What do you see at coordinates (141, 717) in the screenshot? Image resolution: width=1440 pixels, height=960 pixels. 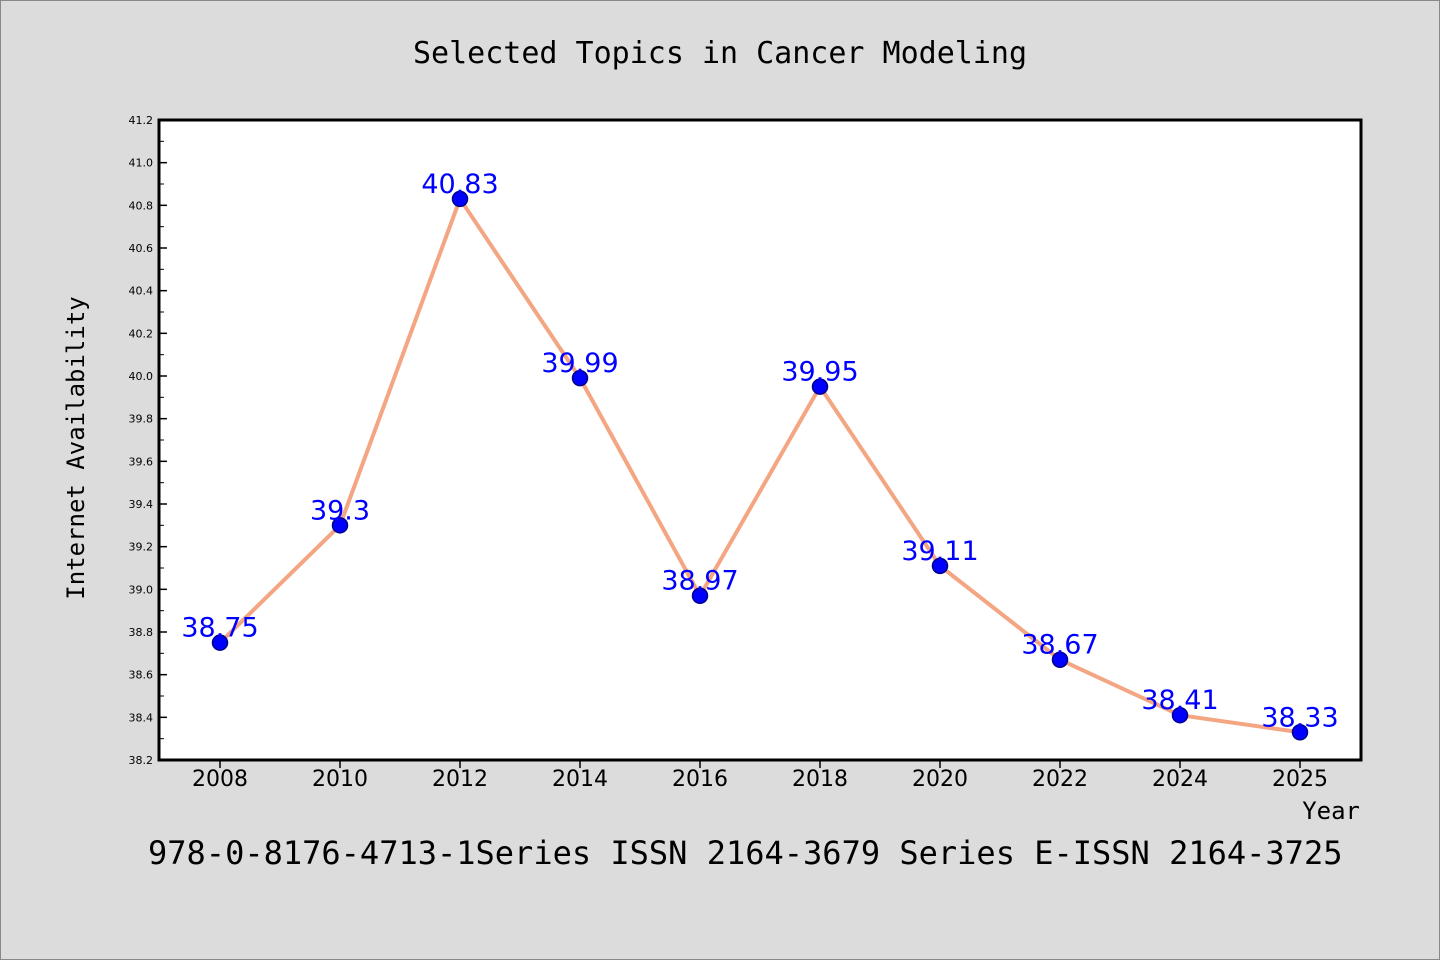 I see `y-tick-label: 38.4` at bounding box center [141, 717].